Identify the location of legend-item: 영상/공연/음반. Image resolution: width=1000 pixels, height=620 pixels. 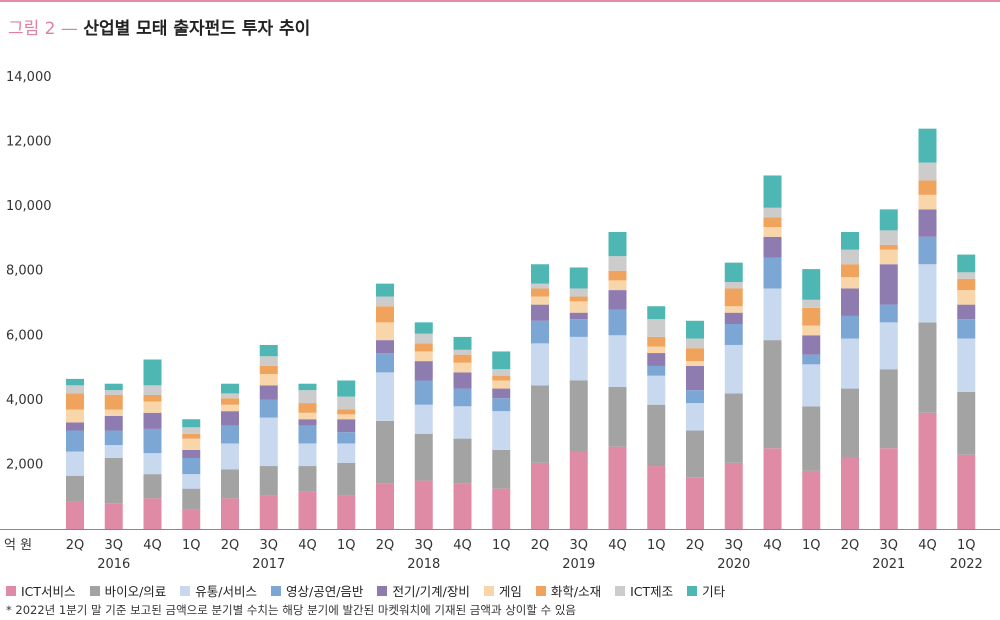
(317, 590).